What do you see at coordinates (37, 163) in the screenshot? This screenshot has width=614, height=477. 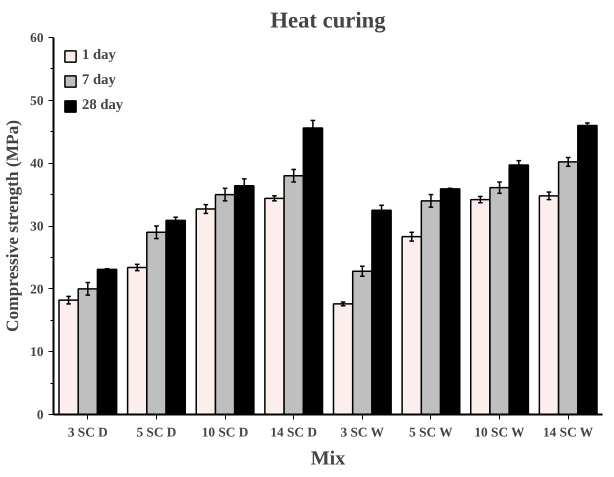 I see `y-tick-label: 40` at bounding box center [37, 163].